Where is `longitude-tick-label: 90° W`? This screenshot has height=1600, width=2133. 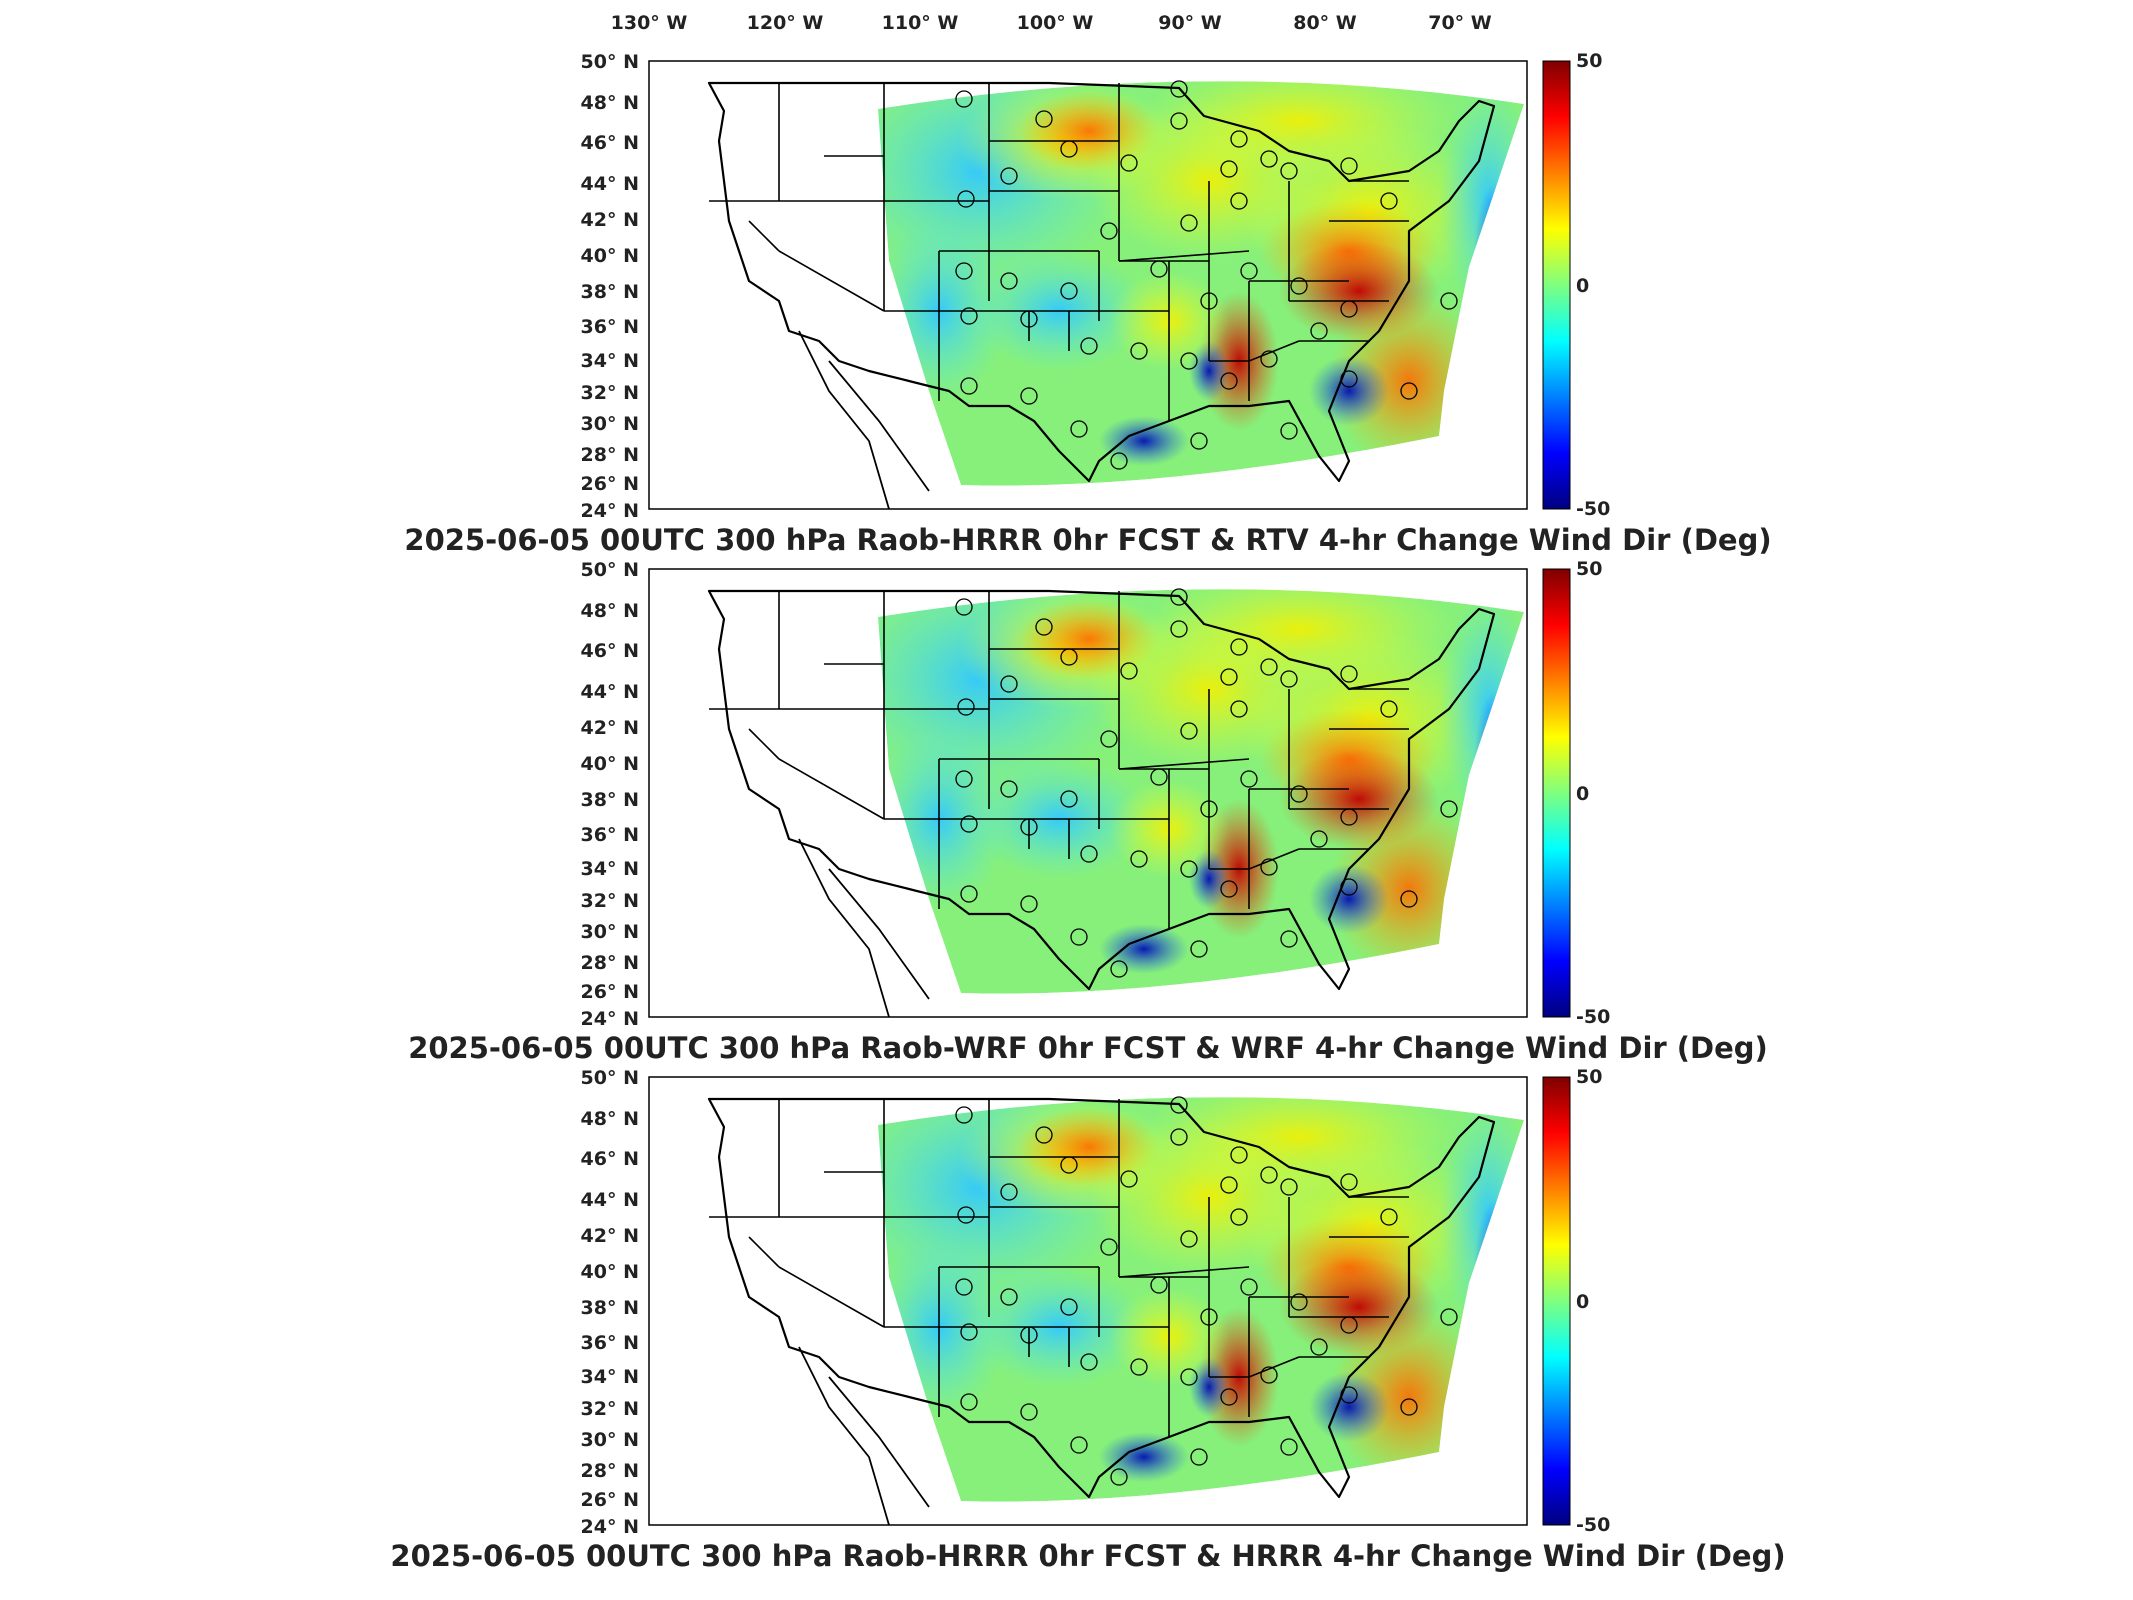
longitude-tick-label: 90° W is located at coordinates (1190, 23).